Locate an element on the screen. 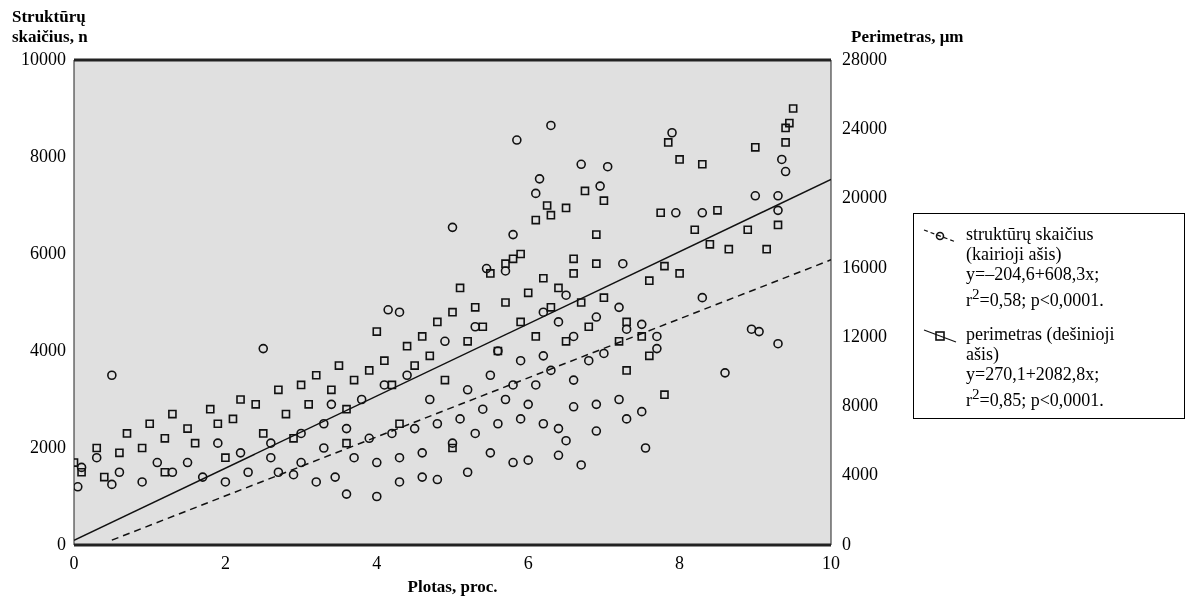 The height and width of the screenshot is (605, 1201). text: r$^{2}$=0,85; p<0,0001. is located at coordinates (1035, 397).